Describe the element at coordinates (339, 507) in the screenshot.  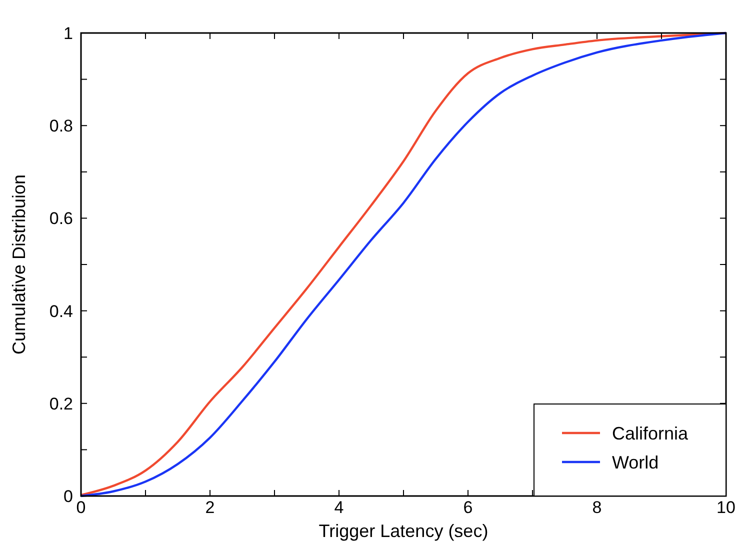
I see `x-tick-label: 4` at that location.